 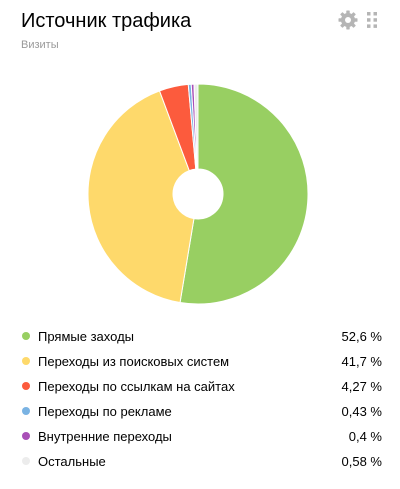 What do you see at coordinates (141, 197) in the screenshot?
I see `slice-search` at bounding box center [141, 197].